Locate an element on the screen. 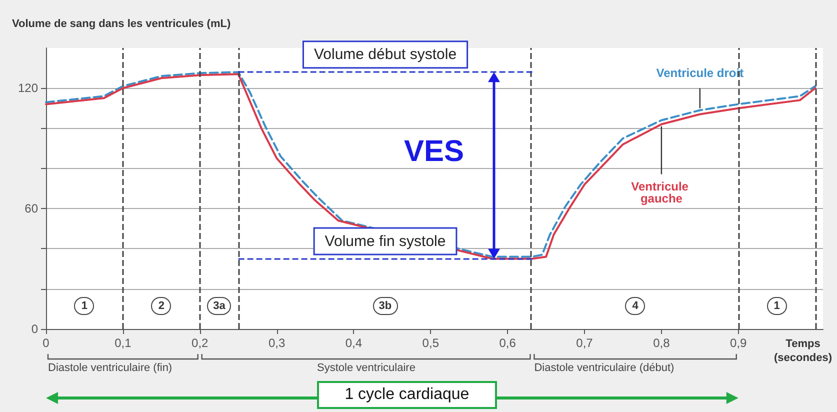 This screenshot has height=412, width=837. x-tick-label: 0,3 is located at coordinates (277, 343).